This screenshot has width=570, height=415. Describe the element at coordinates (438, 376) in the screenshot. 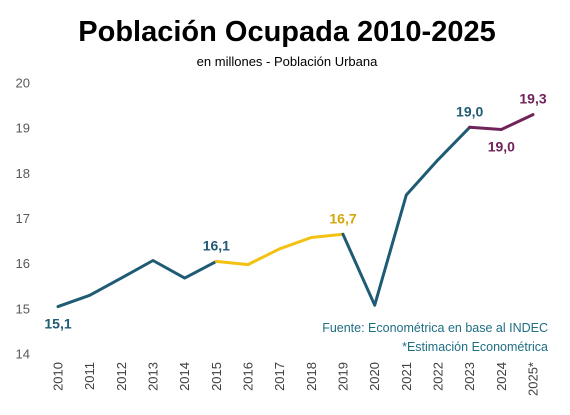

I see `x-tick-label: 2022` at that location.